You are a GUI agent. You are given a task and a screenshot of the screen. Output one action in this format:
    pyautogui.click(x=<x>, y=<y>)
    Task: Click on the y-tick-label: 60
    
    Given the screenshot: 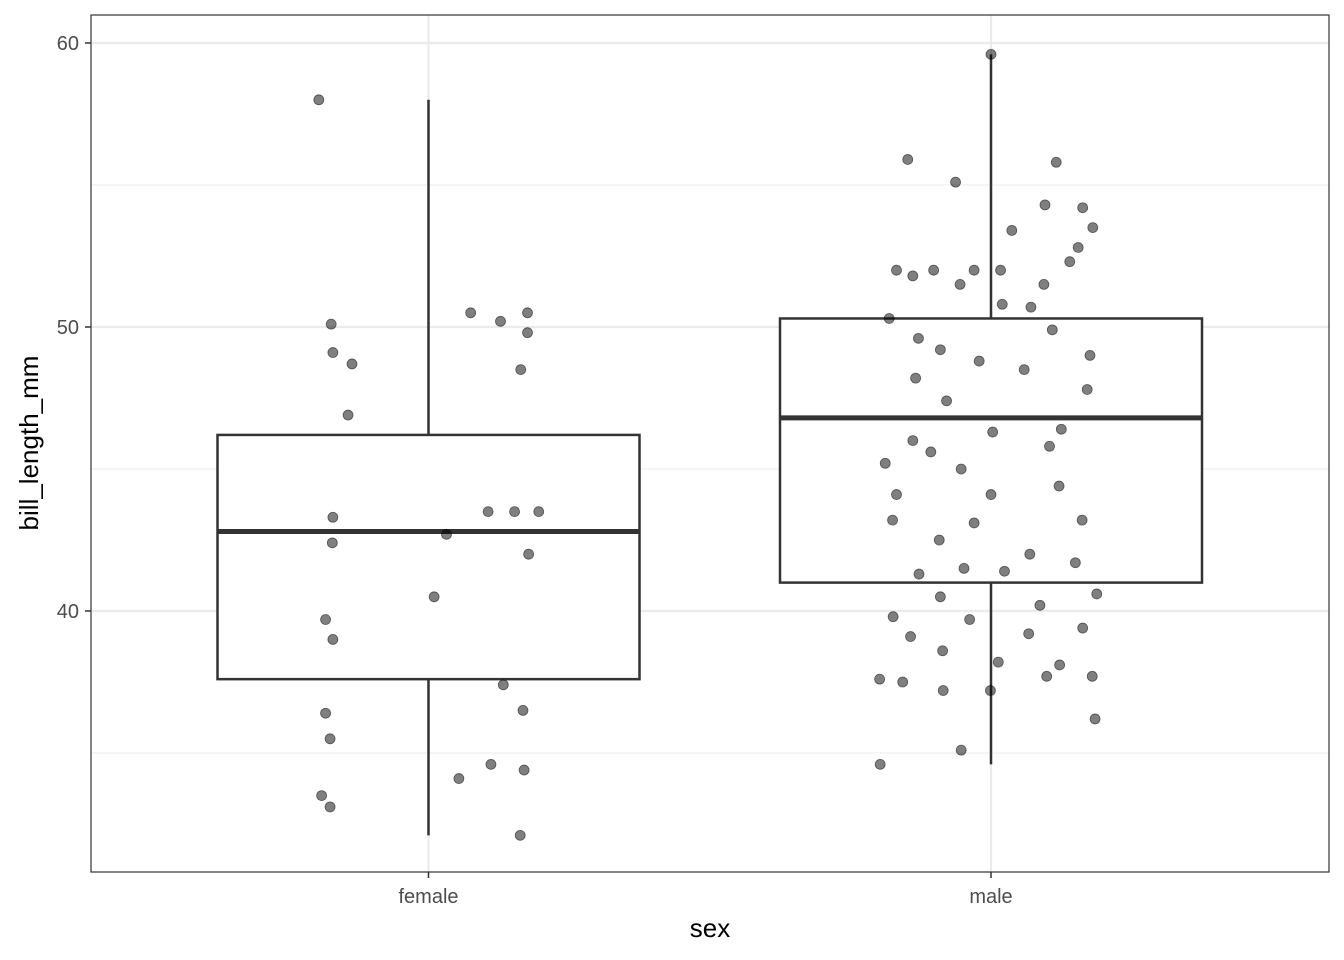 What is the action you would take?
    pyautogui.click(x=68, y=44)
    